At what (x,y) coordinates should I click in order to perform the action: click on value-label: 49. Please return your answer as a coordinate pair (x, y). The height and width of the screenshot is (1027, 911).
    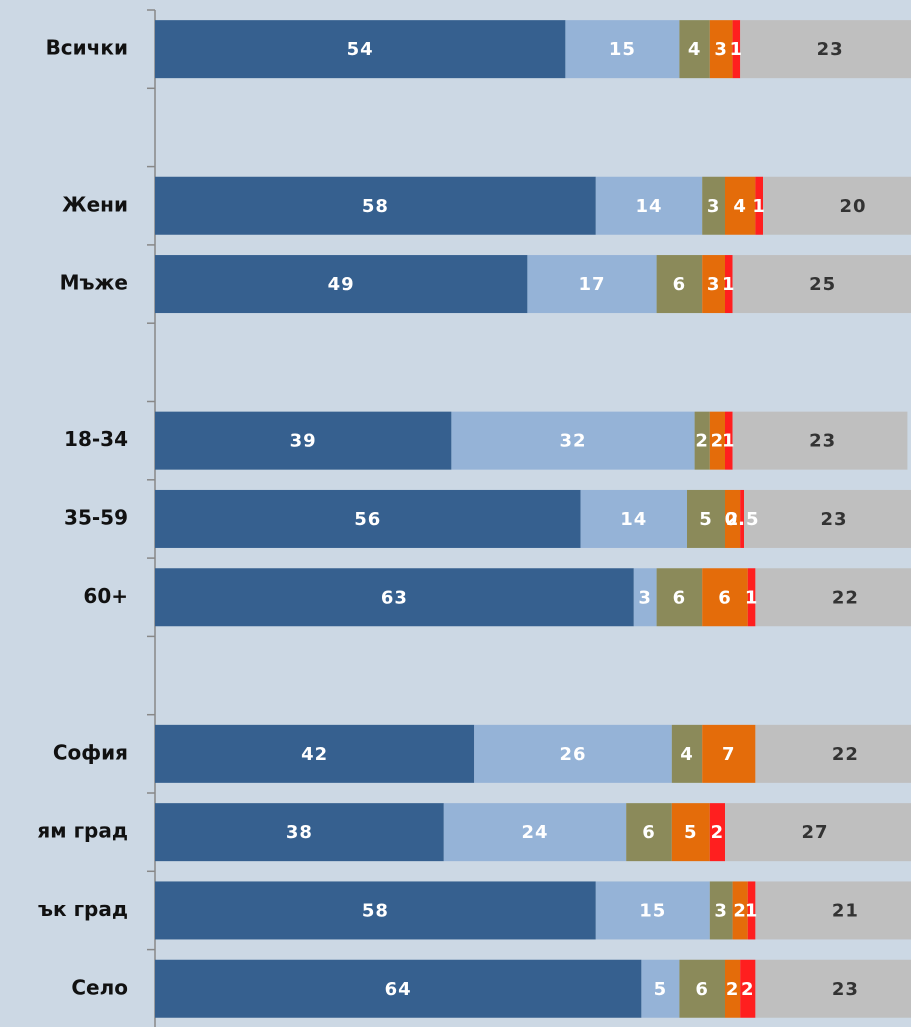
    Looking at the image, I should click on (341, 284).